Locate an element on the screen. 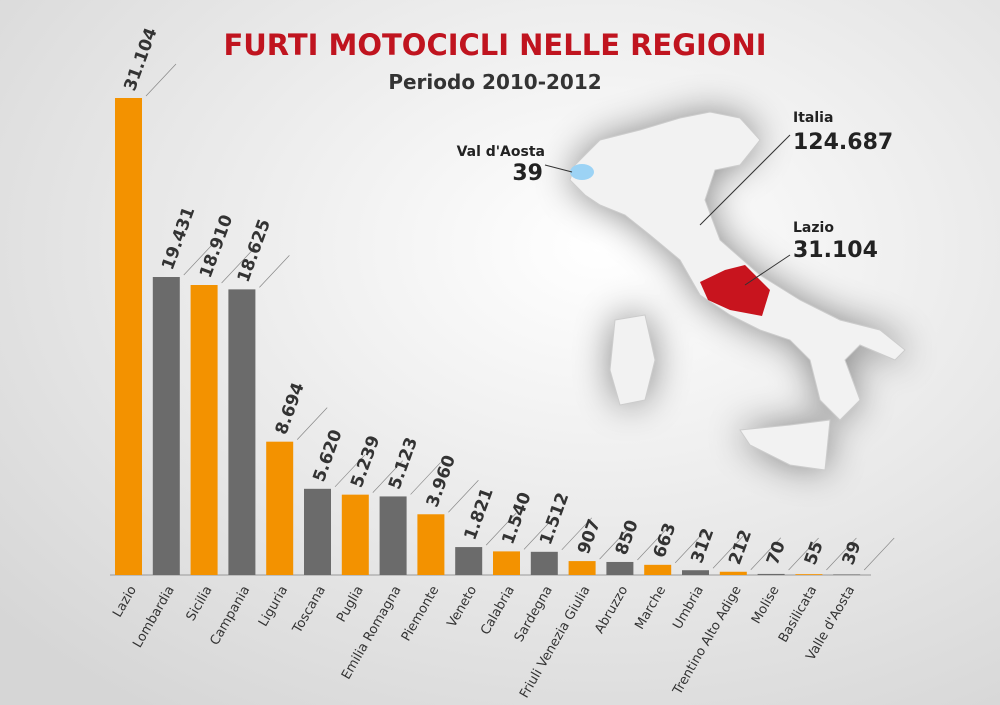  annotation-value: 124.687 is located at coordinates (843, 142).